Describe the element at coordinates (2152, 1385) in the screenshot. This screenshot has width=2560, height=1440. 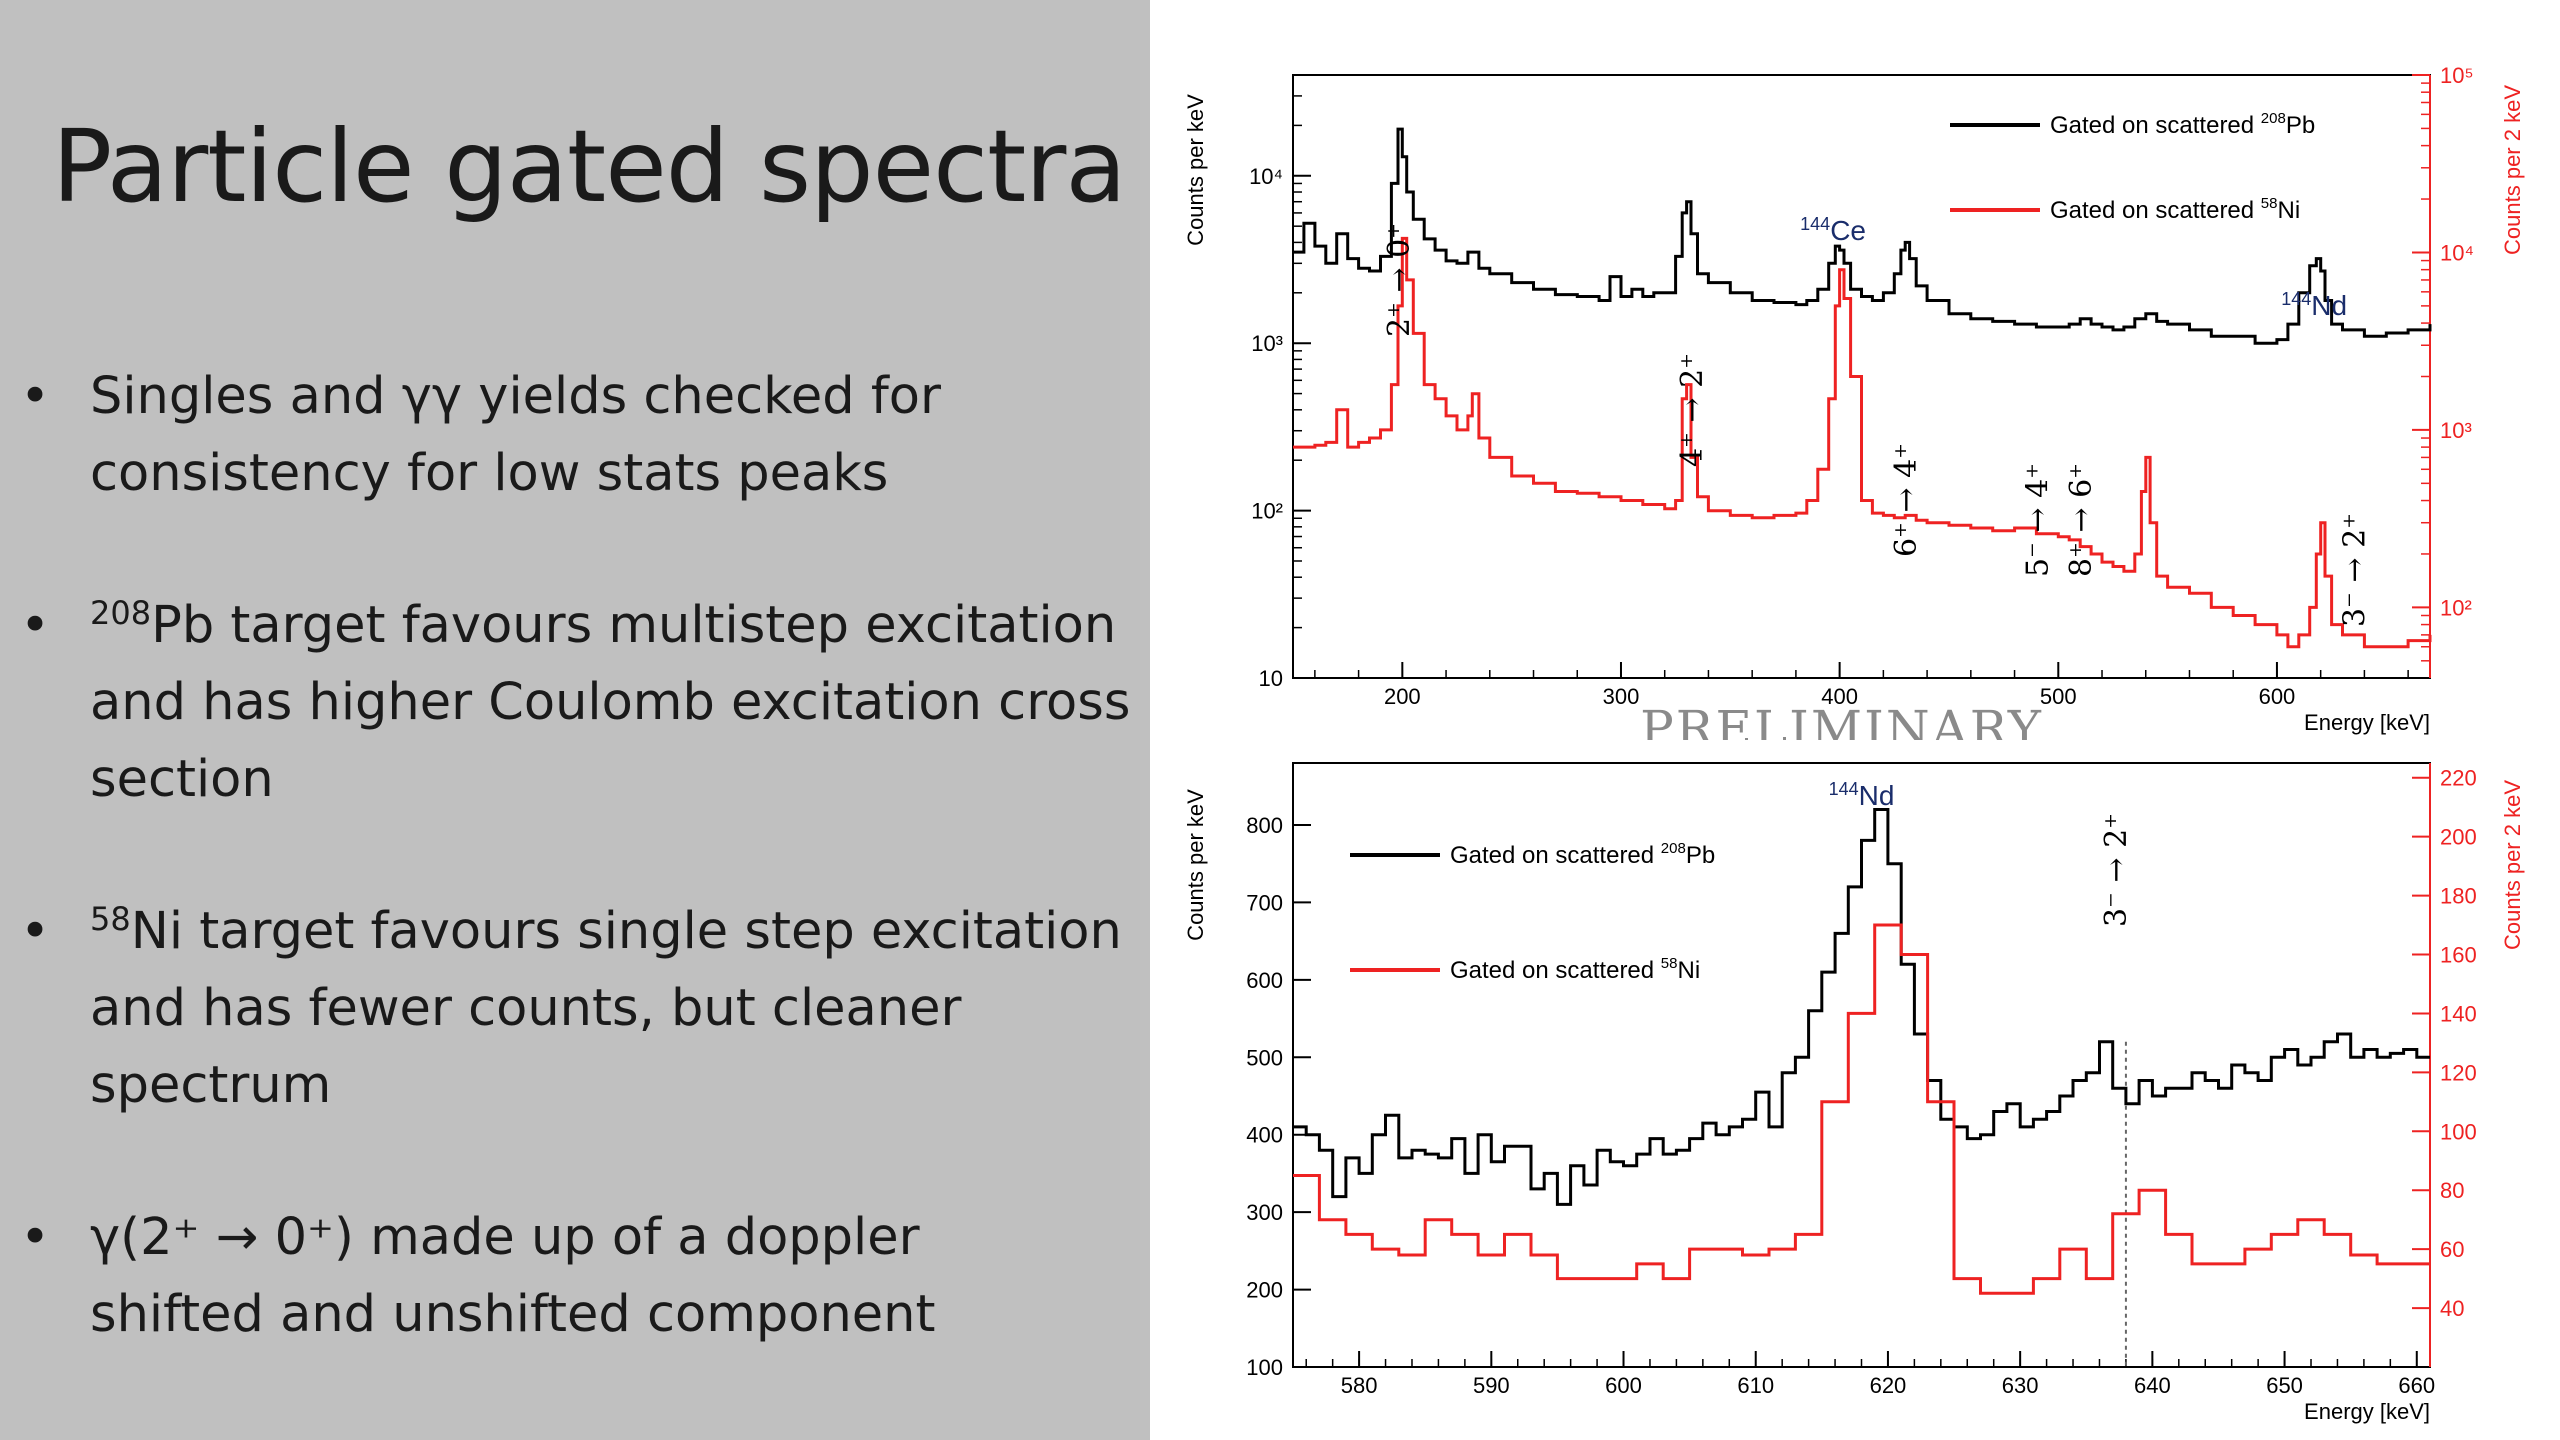
I see `x-tick-label: 640` at that location.